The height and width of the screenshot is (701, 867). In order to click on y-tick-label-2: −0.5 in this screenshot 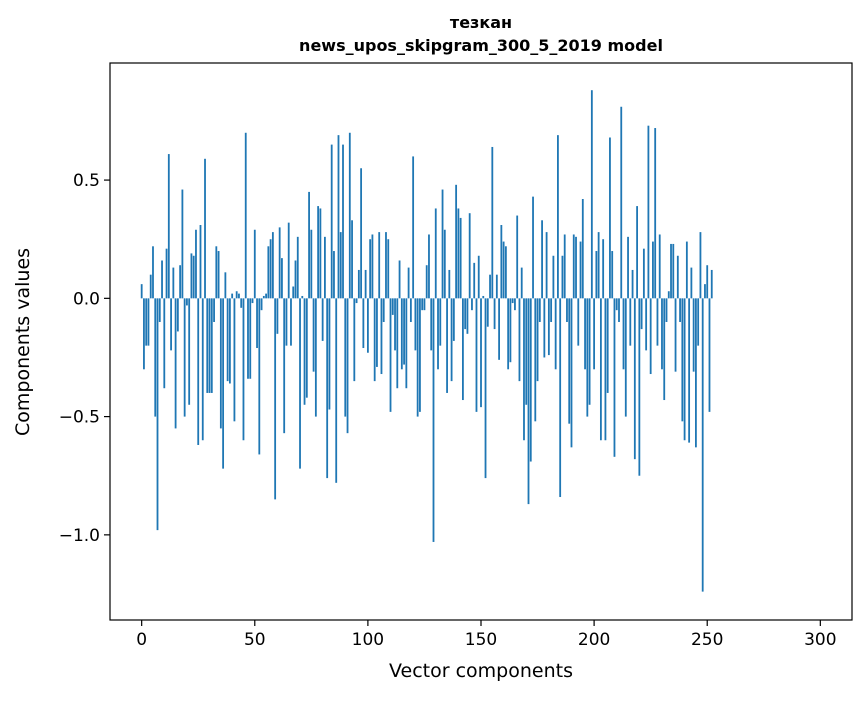, I will do `click(79, 418)`.